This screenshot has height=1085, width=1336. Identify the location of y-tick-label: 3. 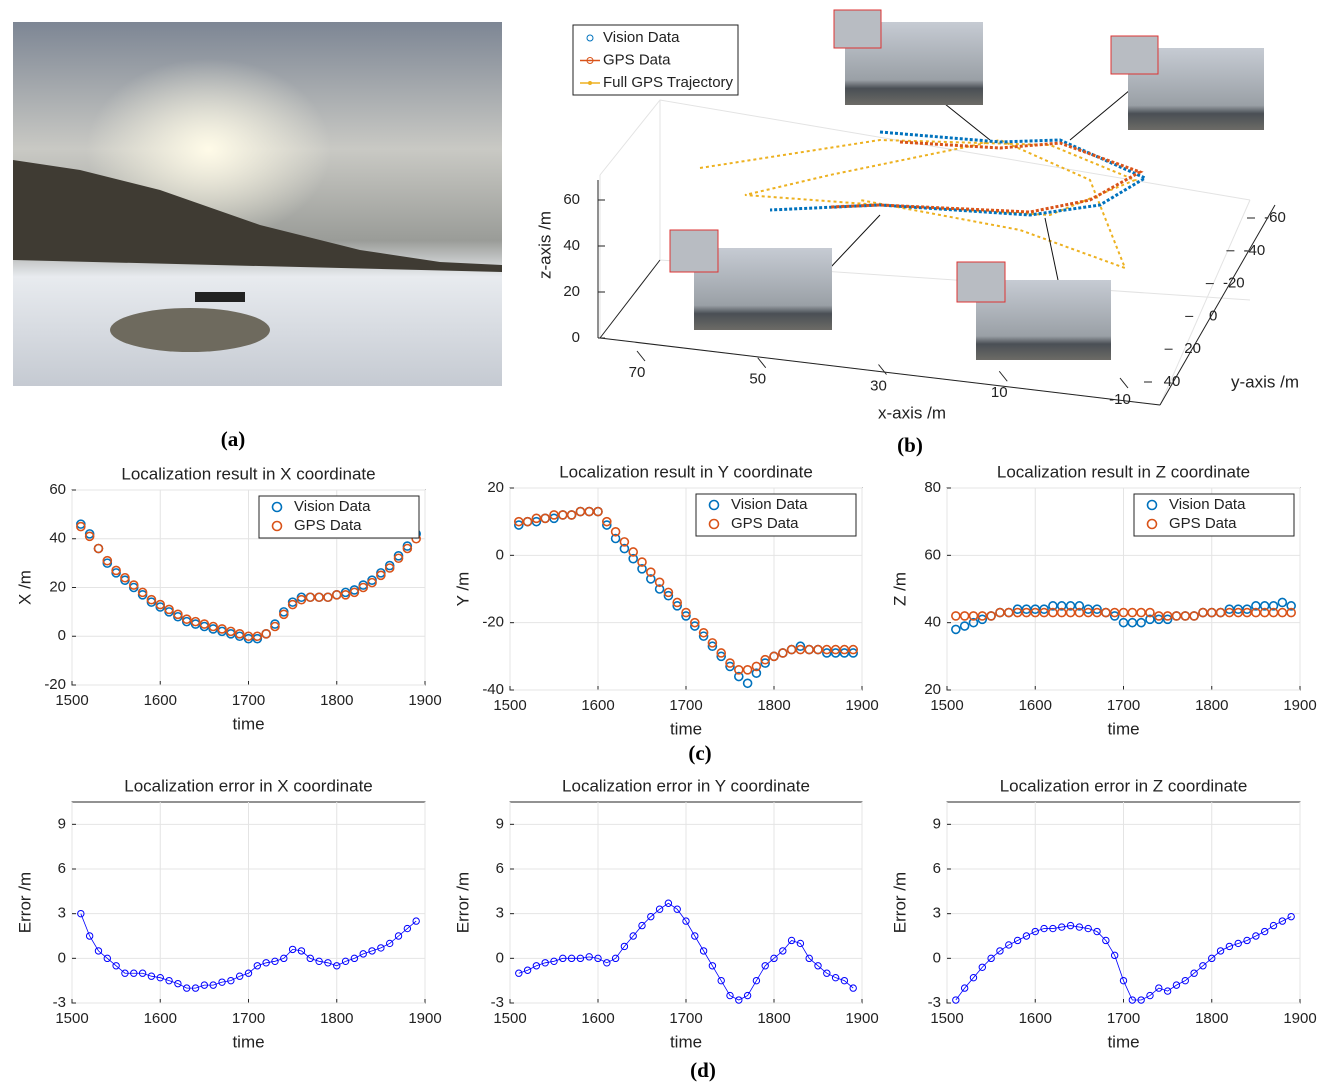
(937, 913).